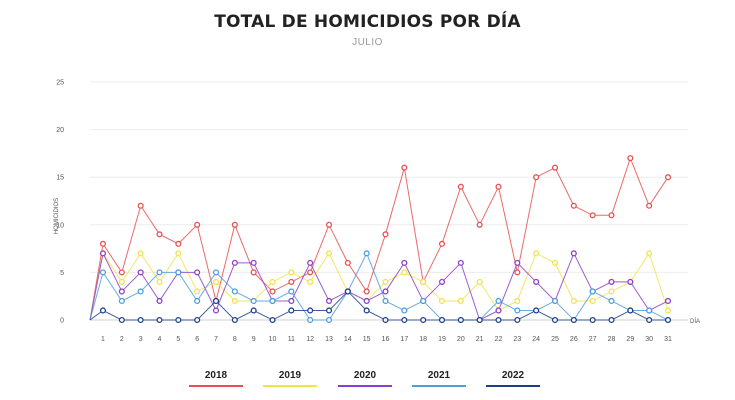  I want to click on x-tick-label: 29, so click(630, 339).